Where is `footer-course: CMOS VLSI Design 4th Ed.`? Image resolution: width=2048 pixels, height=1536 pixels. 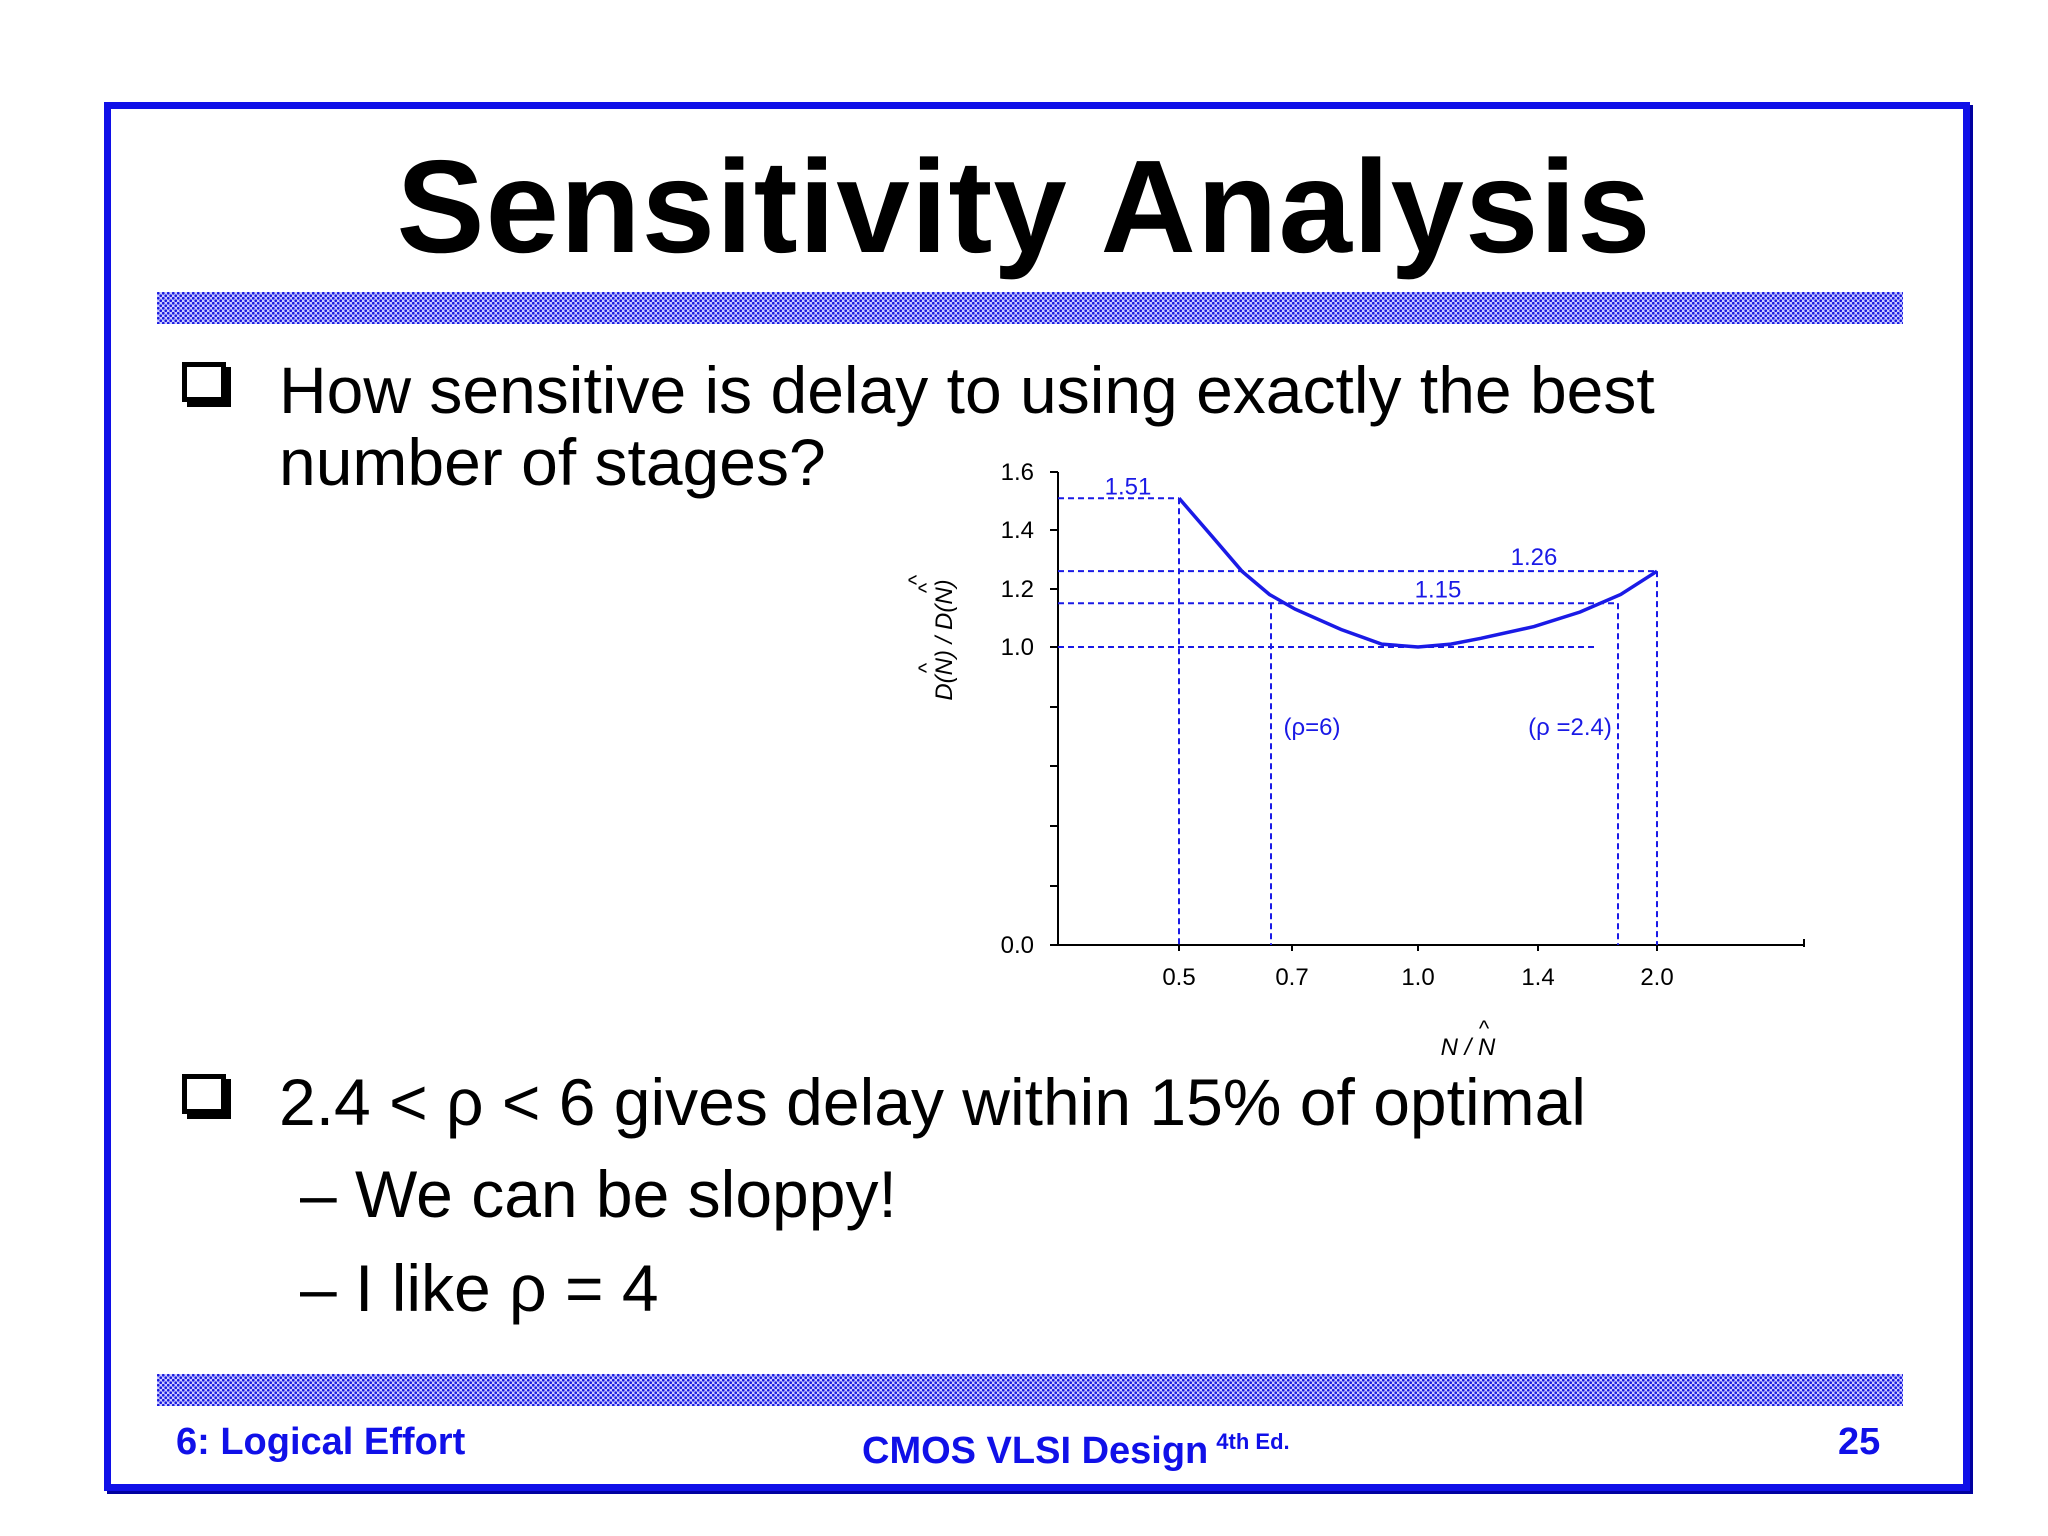
footer-course: CMOS VLSI Design 4th Ed. is located at coordinates (1076, 1446).